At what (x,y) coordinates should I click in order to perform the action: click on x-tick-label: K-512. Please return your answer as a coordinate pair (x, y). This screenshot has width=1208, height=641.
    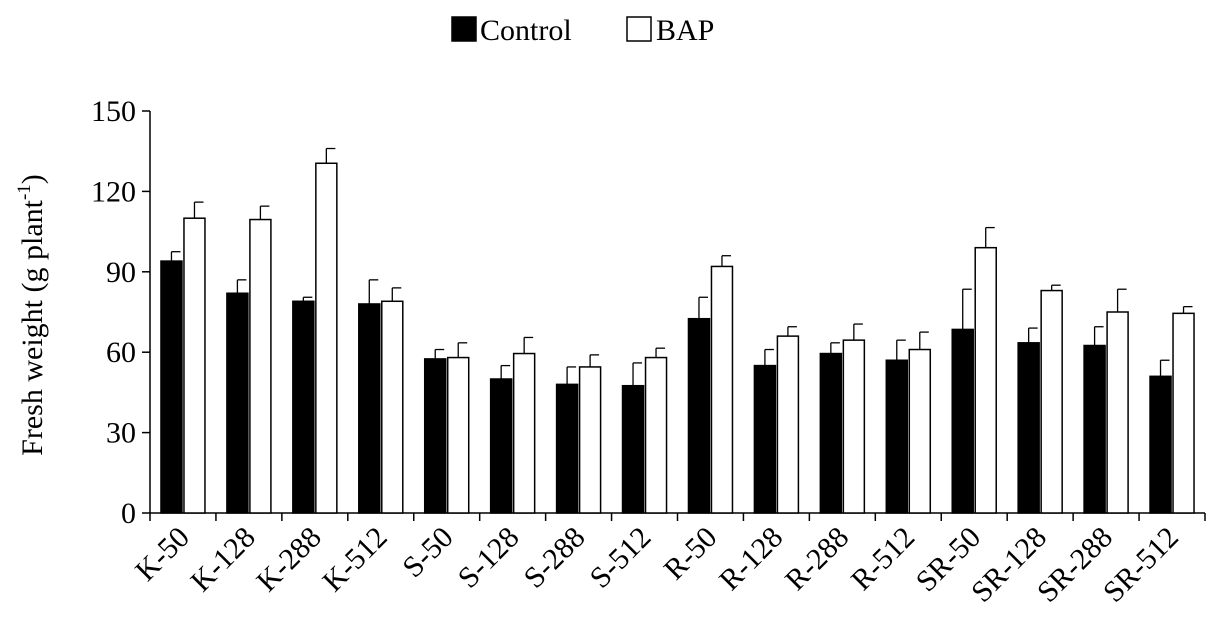
    Looking at the image, I should click on (355, 560).